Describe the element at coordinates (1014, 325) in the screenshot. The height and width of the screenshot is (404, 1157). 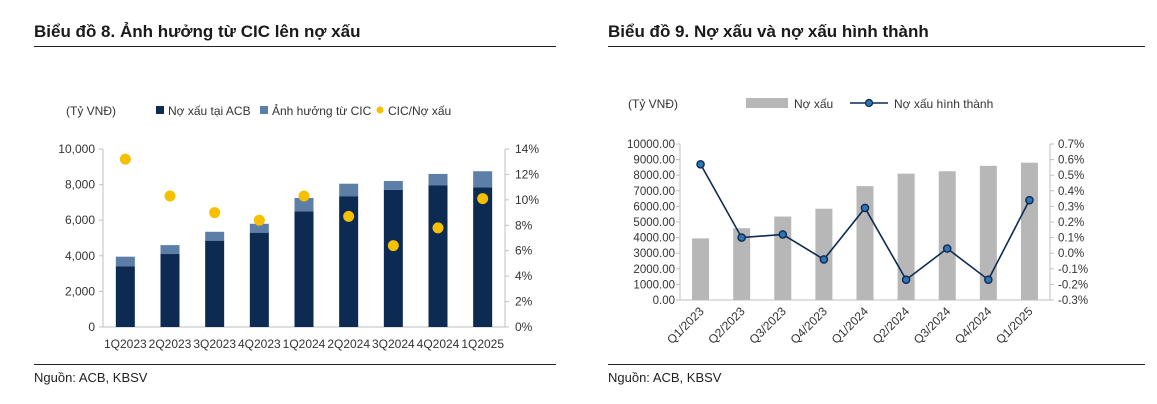
I see `x-tick-label: Q1/2025` at that location.